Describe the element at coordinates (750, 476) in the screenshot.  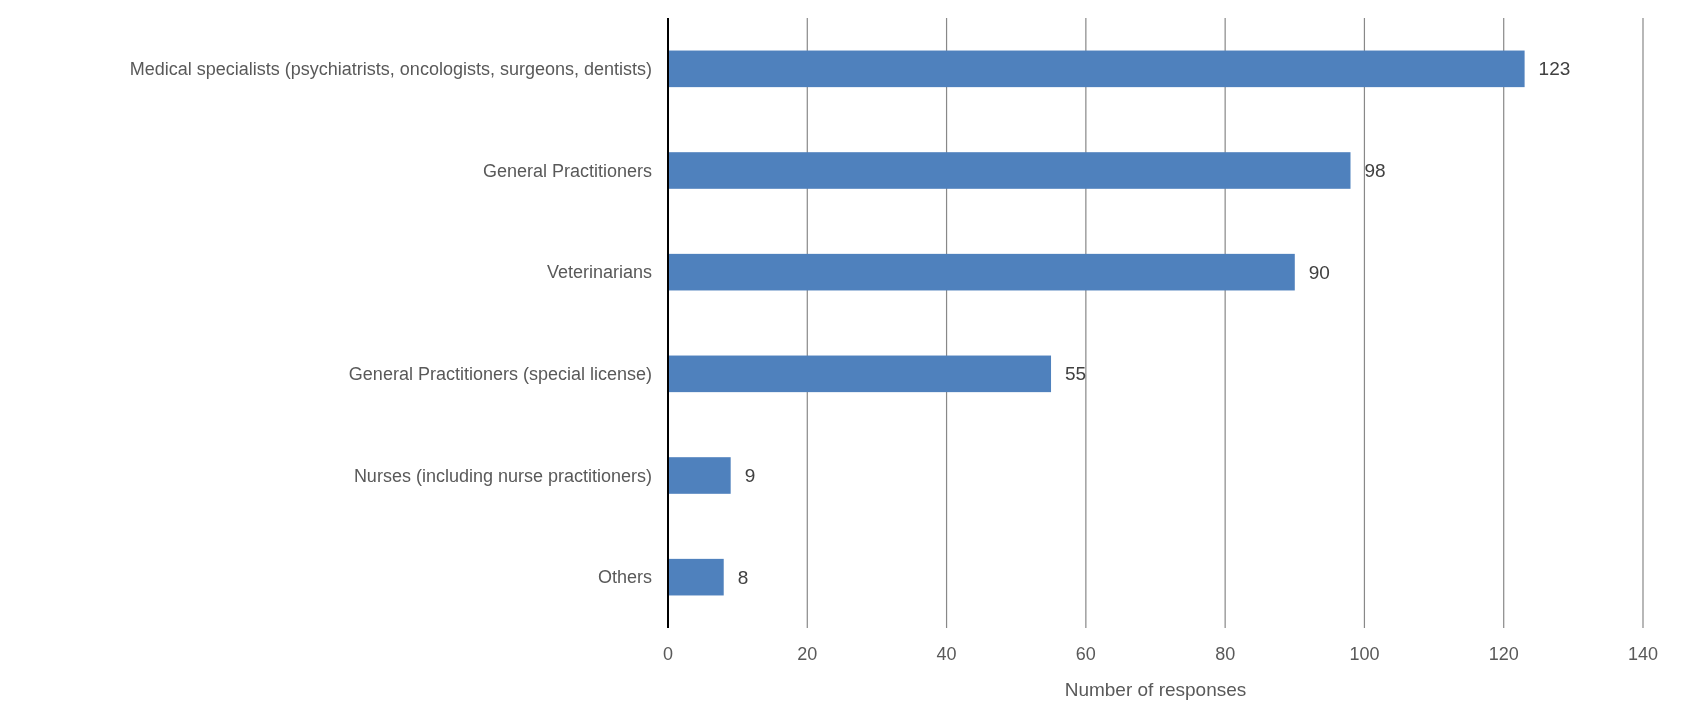
I see `data-label: 9` at that location.